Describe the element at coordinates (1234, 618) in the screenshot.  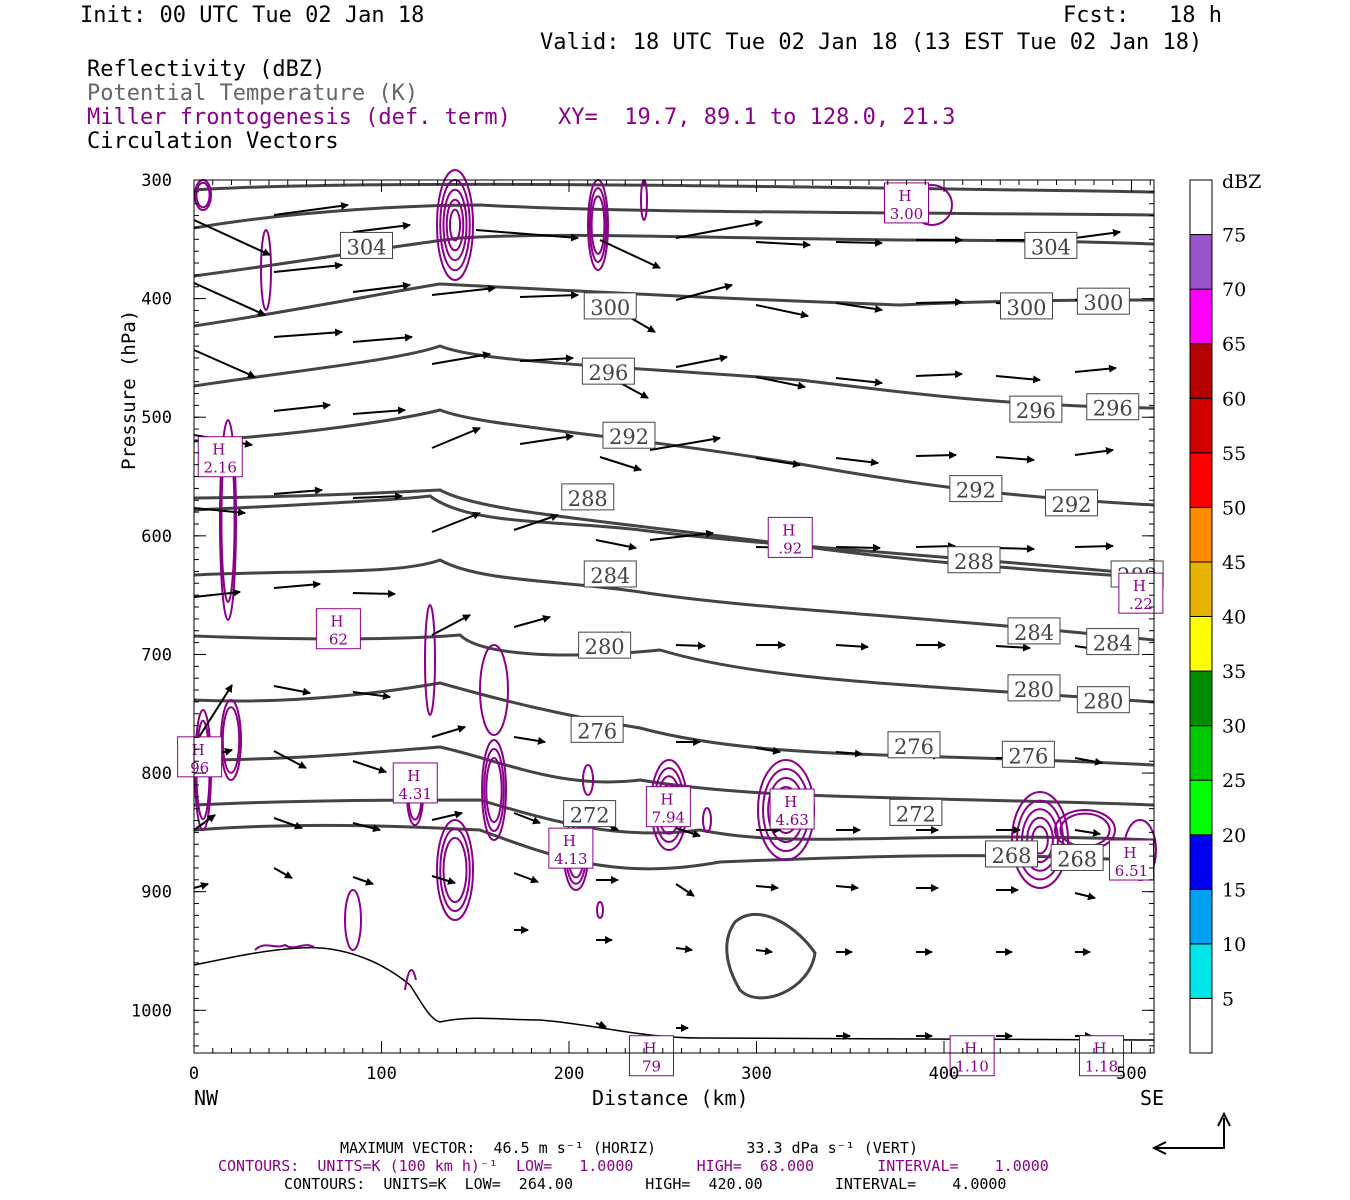
I see `colorbar-label: 40` at that location.